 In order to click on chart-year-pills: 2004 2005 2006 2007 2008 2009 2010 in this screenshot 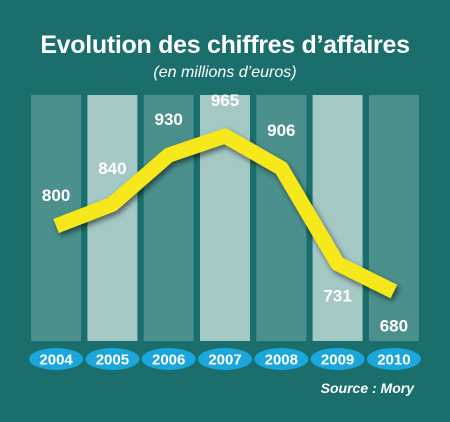, I will do `click(225, 359)`.